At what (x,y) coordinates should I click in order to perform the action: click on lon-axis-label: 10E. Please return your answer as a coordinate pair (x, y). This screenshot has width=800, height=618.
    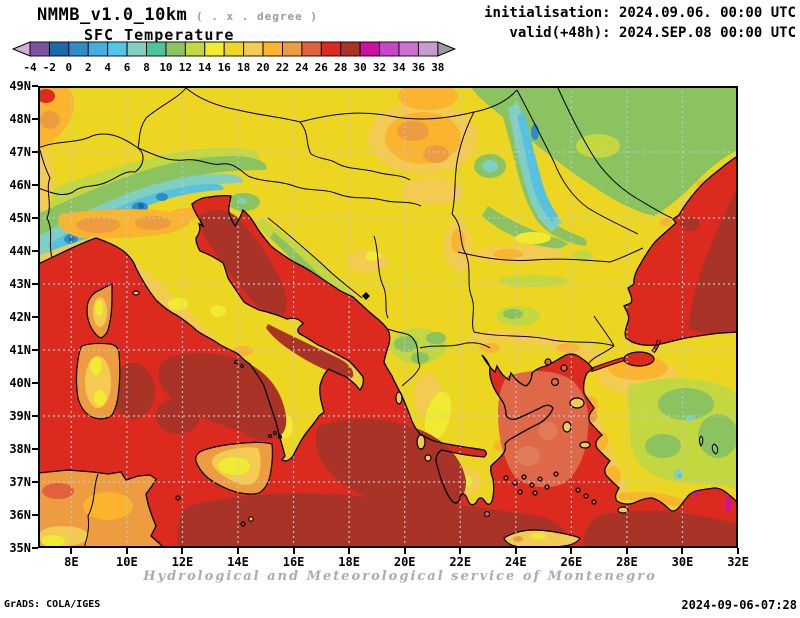
    Looking at the image, I should click on (127, 562).